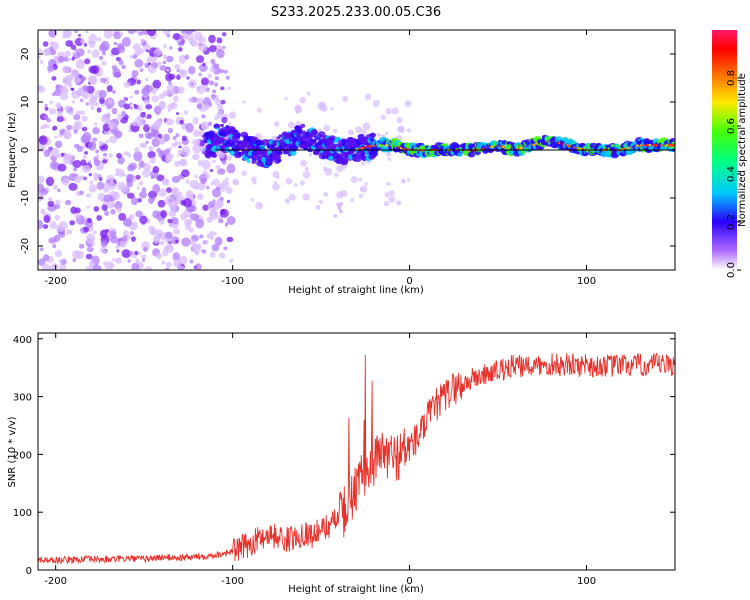 The width and height of the screenshot is (750, 600). I want to click on y-tick-label: -10, so click(25, 198).